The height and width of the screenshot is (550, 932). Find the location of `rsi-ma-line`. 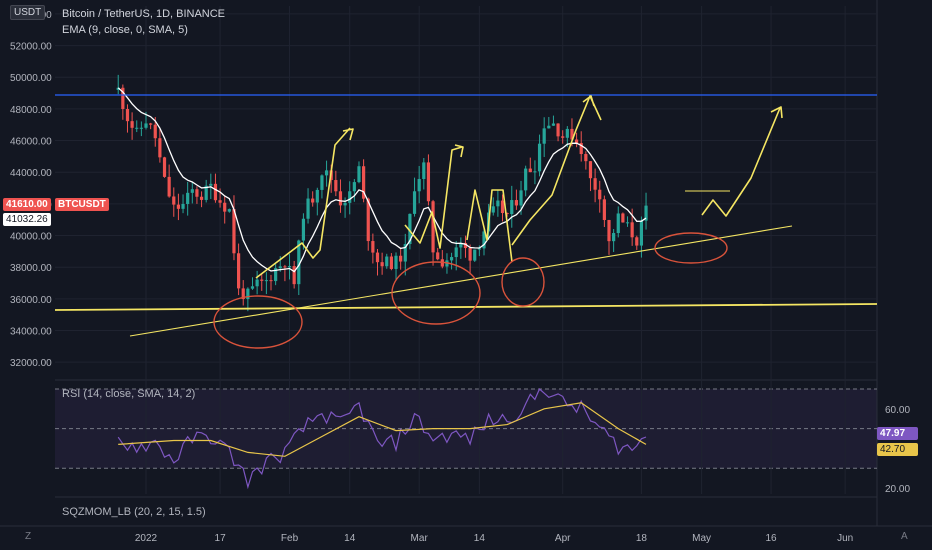

rsi-ma-line is located at coordinates (382, 429).